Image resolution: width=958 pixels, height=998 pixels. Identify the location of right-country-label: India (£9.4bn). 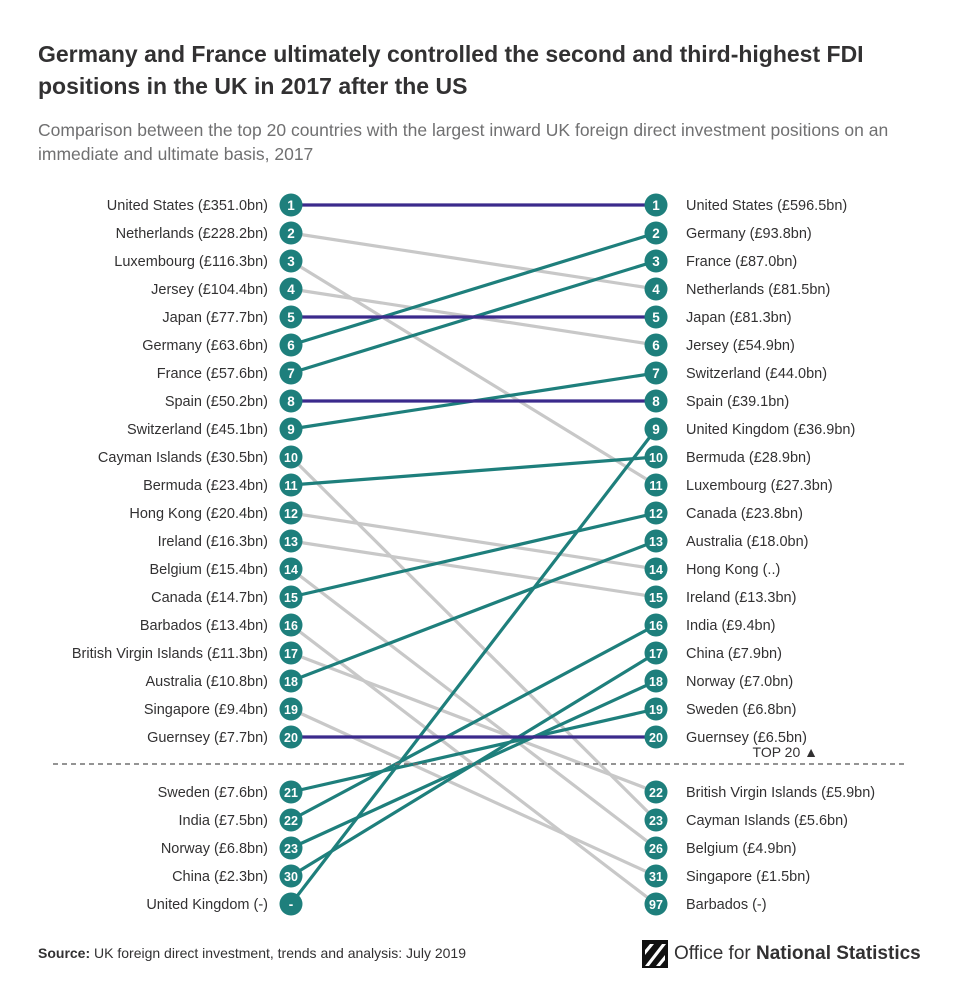
(730, 626).